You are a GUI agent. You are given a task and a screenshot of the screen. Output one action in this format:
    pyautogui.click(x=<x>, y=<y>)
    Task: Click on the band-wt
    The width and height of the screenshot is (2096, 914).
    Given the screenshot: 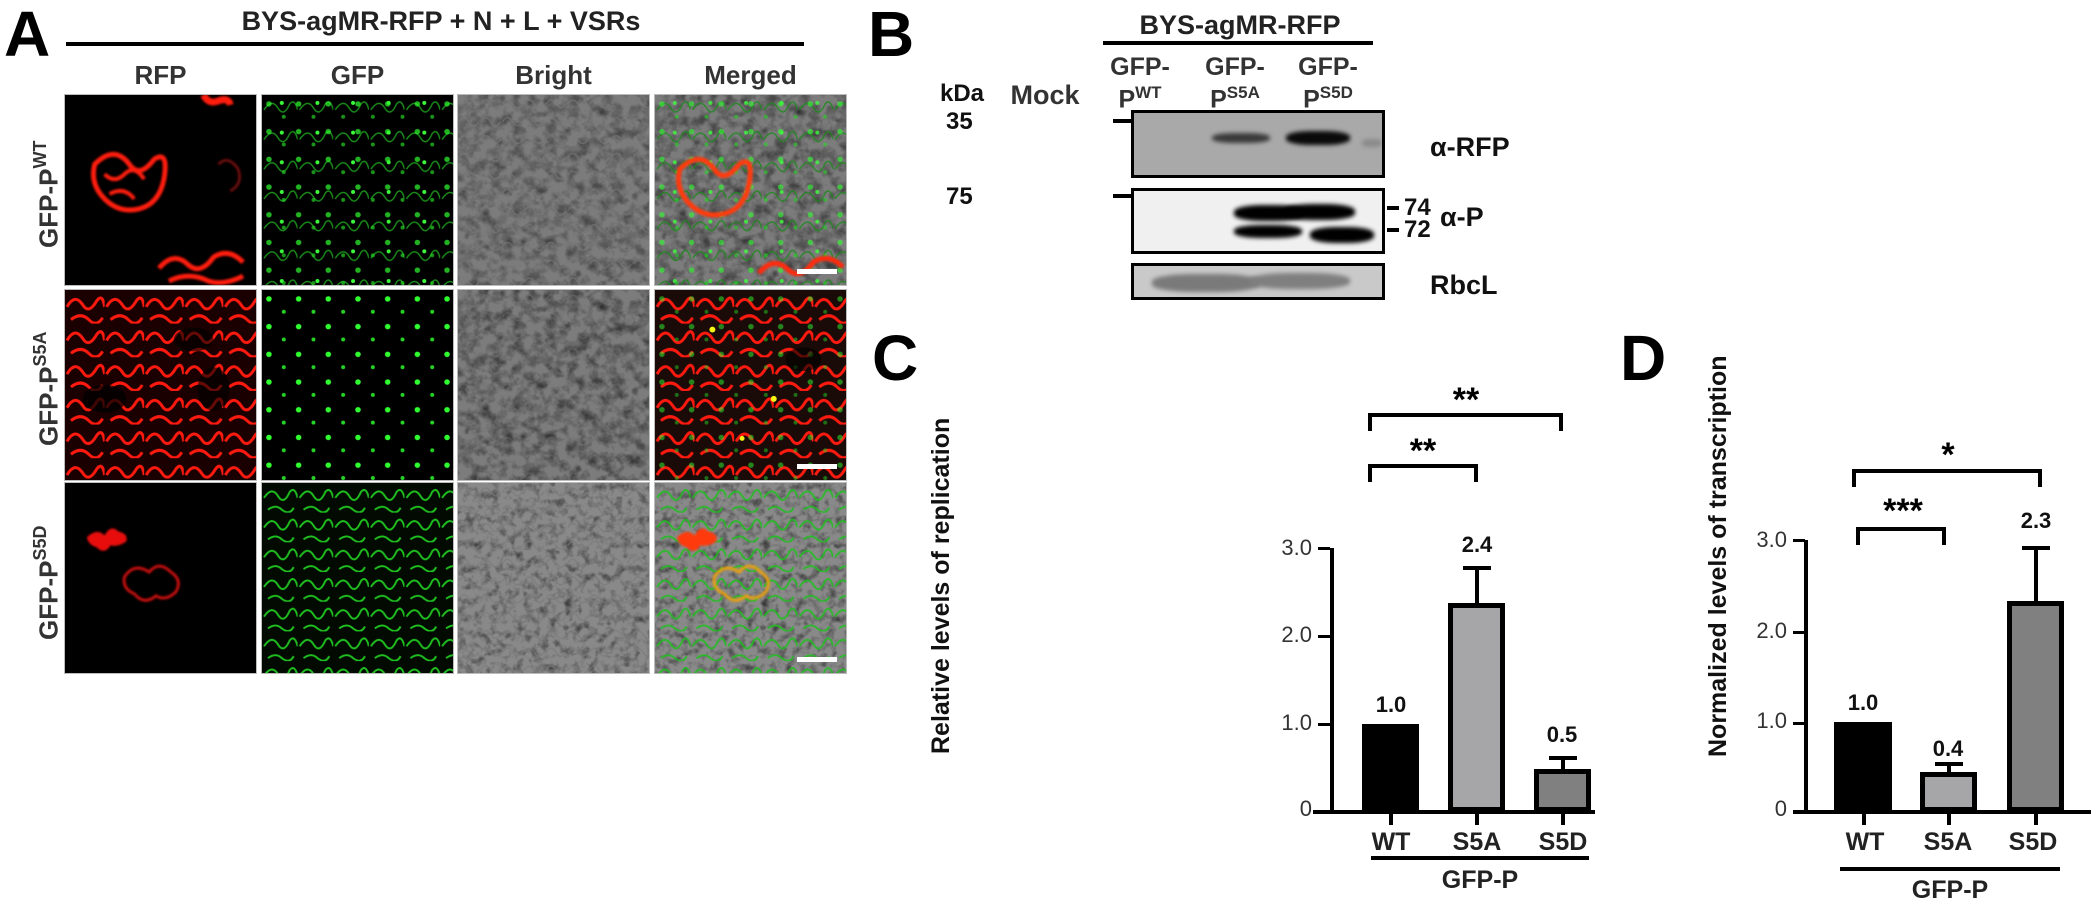 What is the action you would take?
    pyautogui.click(x=1241, y=138)
    